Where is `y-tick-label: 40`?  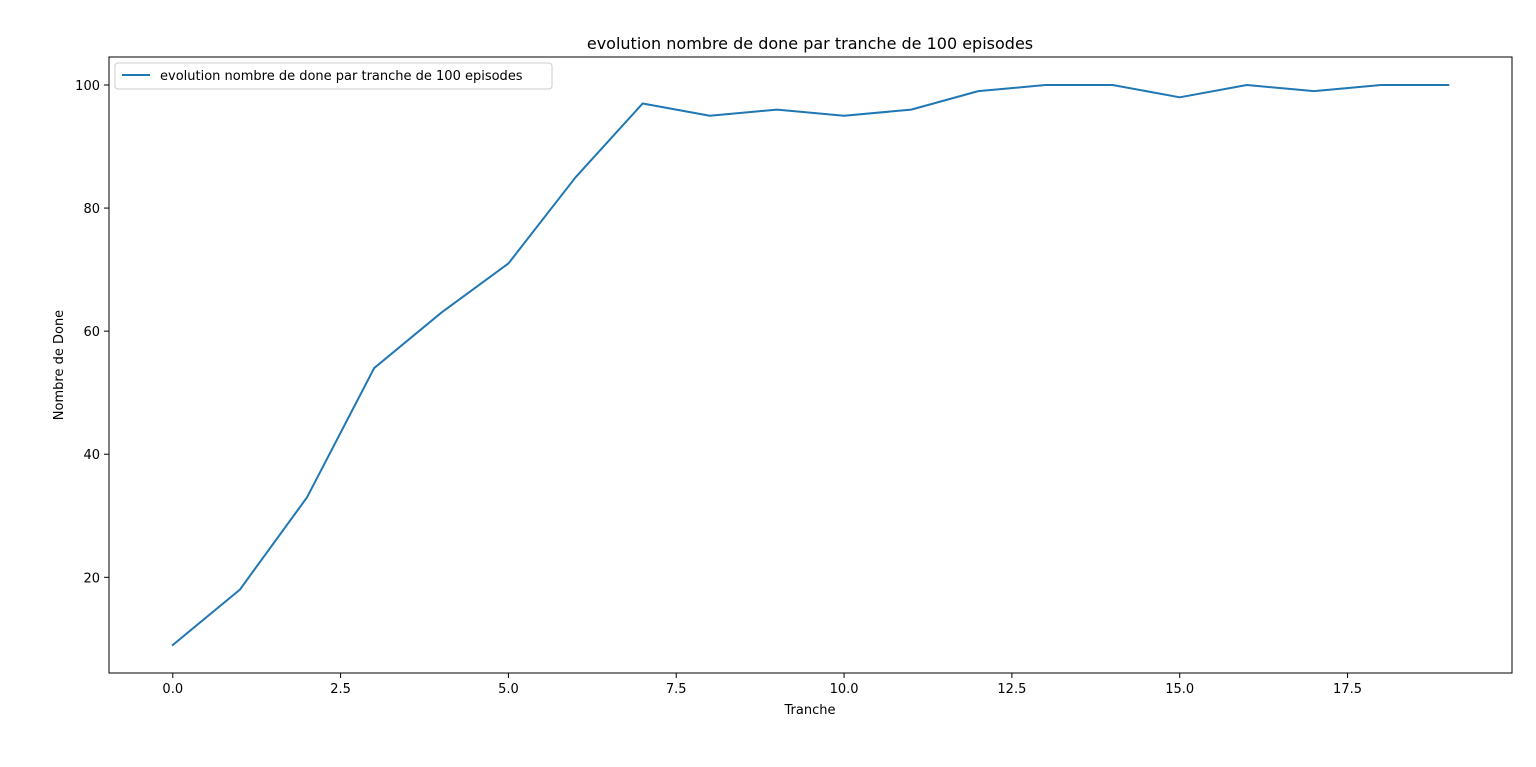
y-tick-label: 40 is located at coordinates (91, 455).